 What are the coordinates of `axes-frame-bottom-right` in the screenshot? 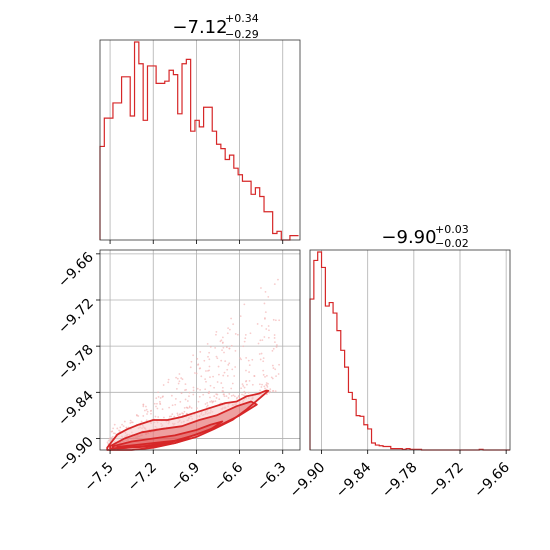 It's located at (410, 350).